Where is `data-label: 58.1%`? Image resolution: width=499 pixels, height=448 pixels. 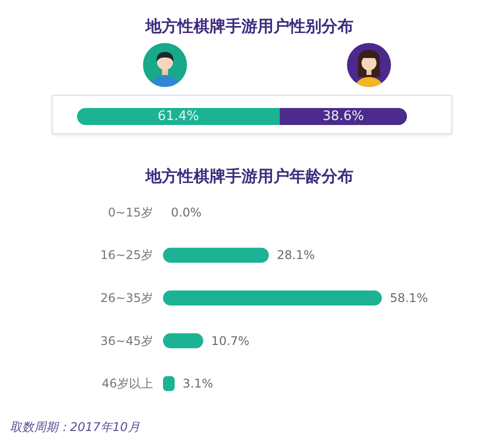
data-label: 58.1% is located at coordinates (409, 298).